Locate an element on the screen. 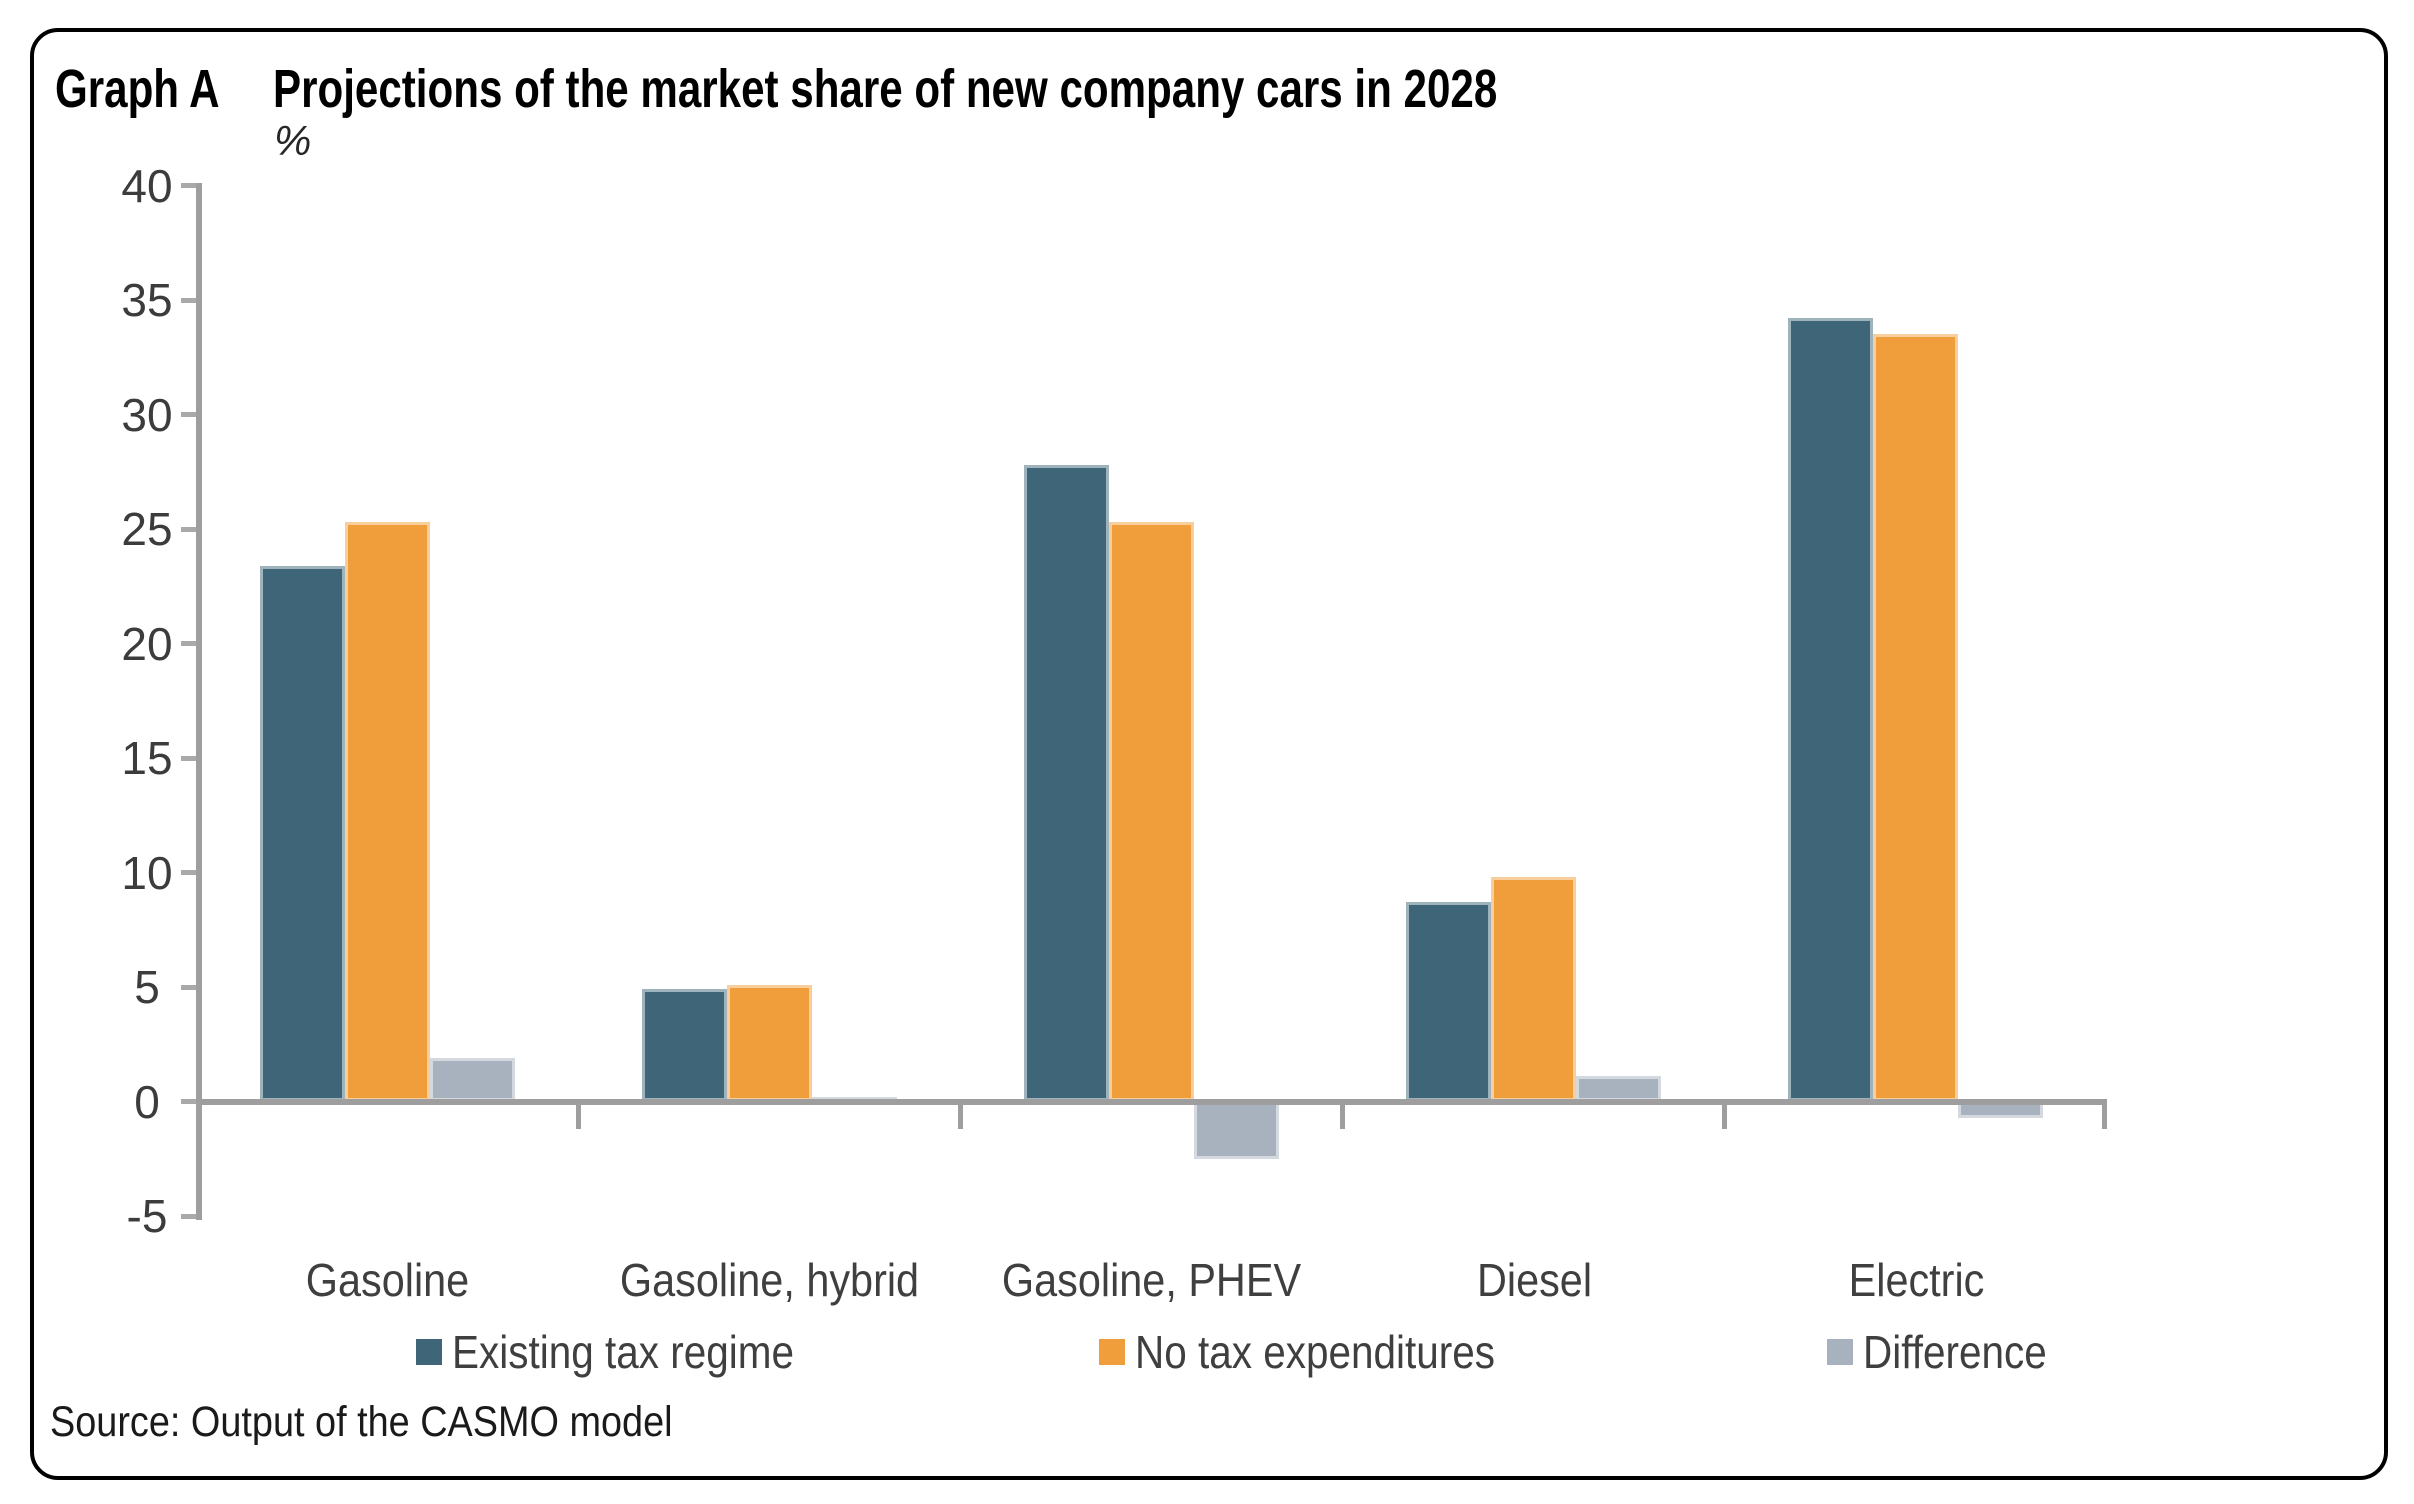 Image resolution: width=2414 pixels, height=1504 pixels. y-axis-tick-label-0: 0 is located at coordinates (147, 1101).